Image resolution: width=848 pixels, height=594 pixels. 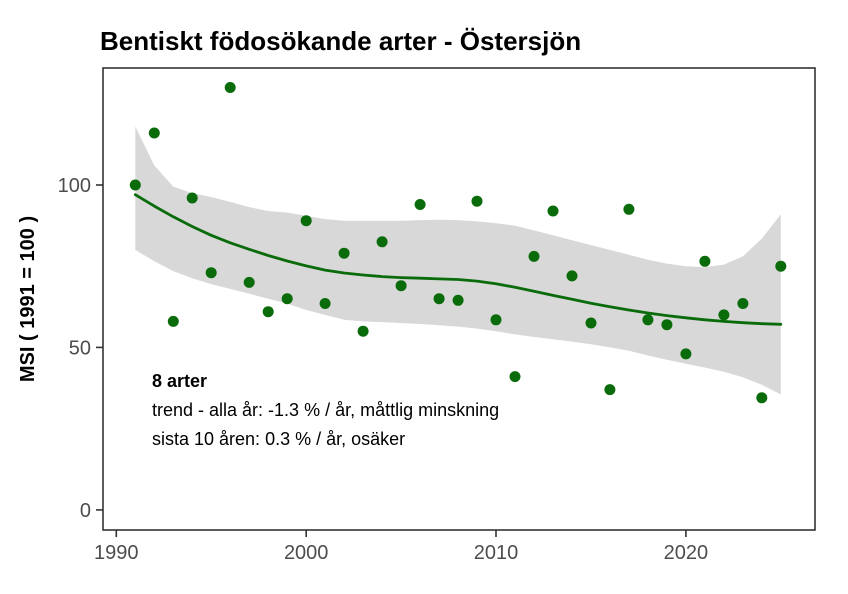 What do you see at coordinates (80, 348) in the screenshot?
I see `y-tick-label: 50` at bounding box center [80, 348].